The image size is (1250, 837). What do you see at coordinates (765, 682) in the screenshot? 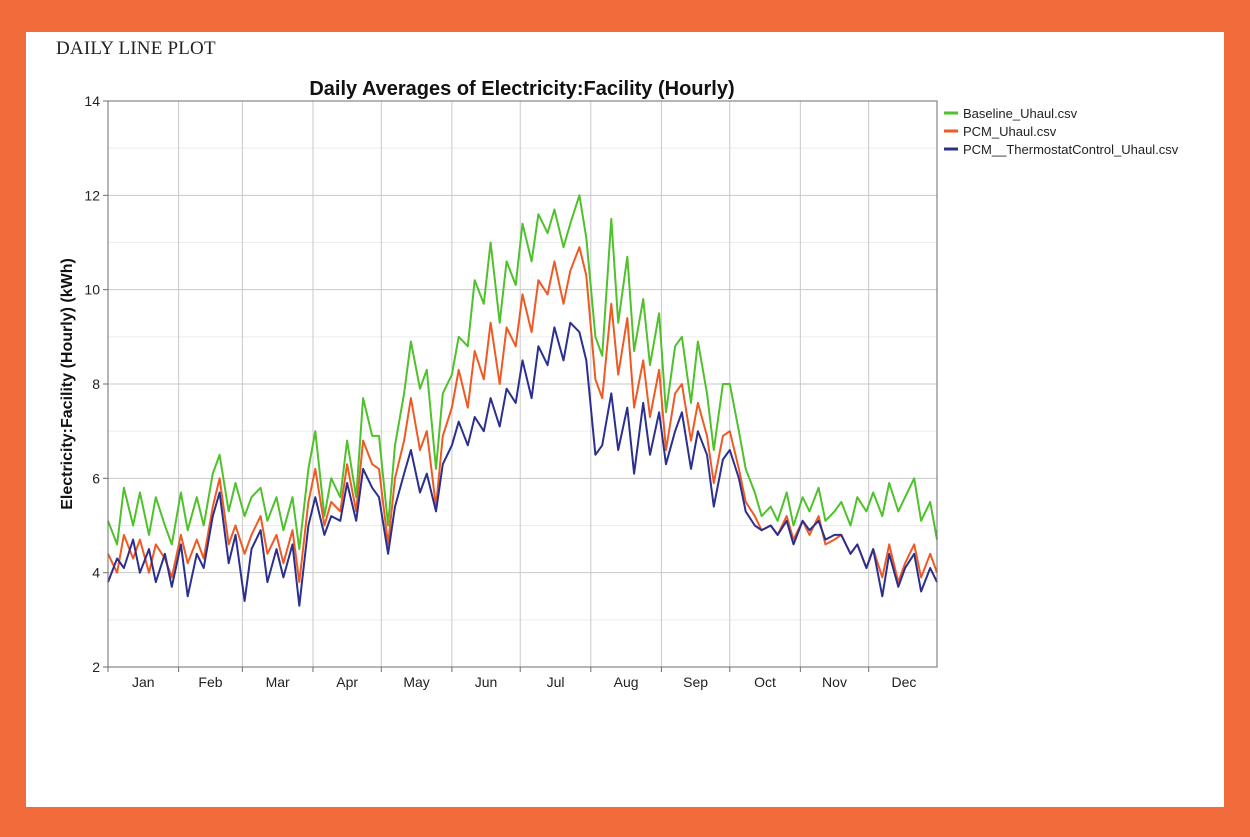
I see `x-tick-label: Oct` at bounding box center [765, 682].